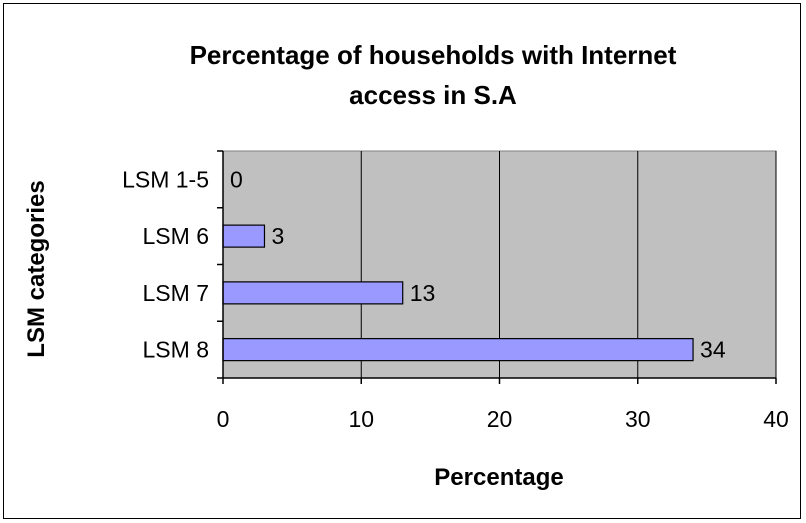  I want to click on x-tick-label-1: 10, so click(361, 419).